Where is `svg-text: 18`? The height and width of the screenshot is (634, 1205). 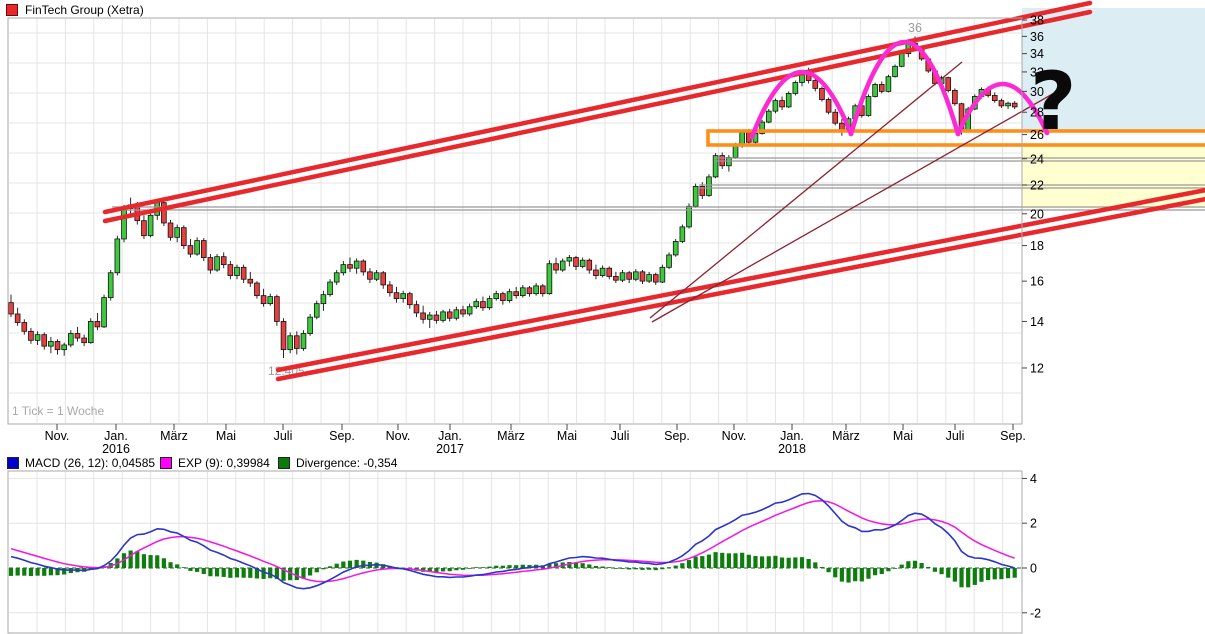
svg-text: 18 is located at coordinates (1037, 246).